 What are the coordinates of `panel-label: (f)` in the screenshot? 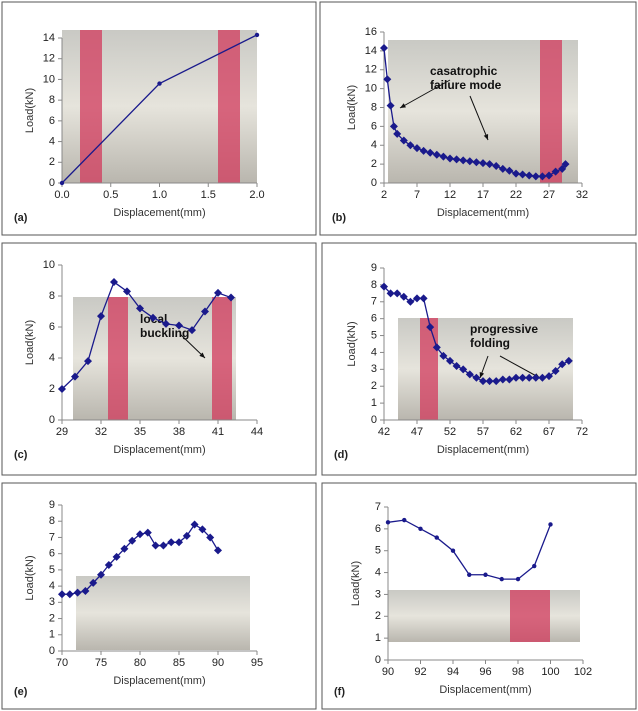 It's located at (339, 692).